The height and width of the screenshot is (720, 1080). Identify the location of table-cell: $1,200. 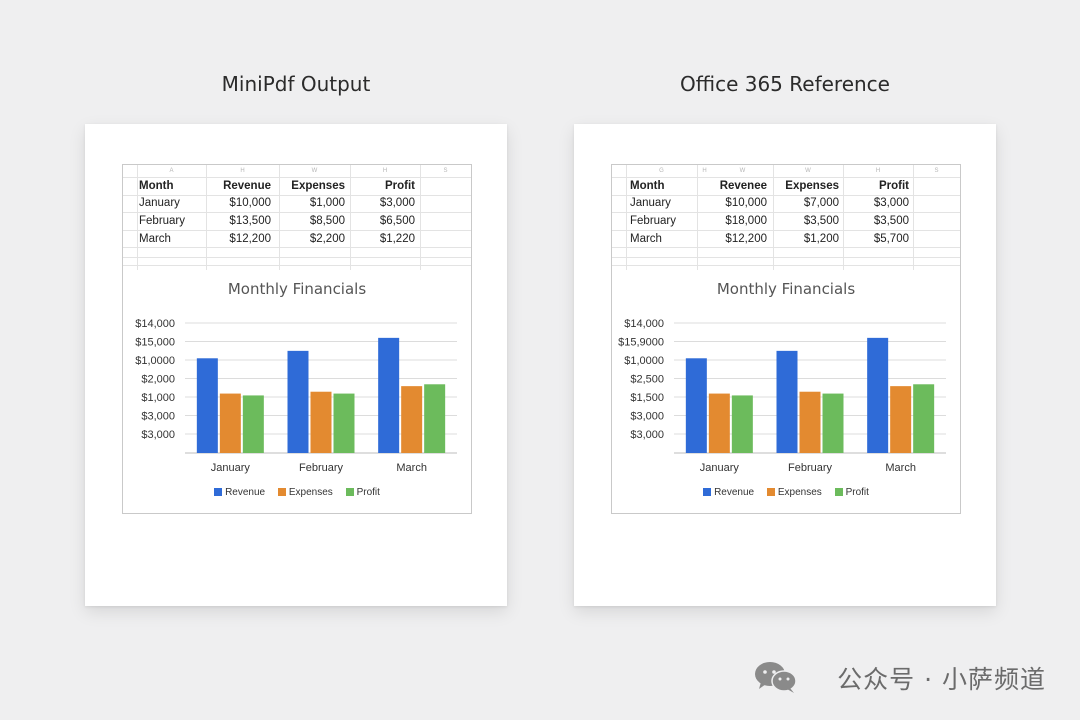
(821, 239).